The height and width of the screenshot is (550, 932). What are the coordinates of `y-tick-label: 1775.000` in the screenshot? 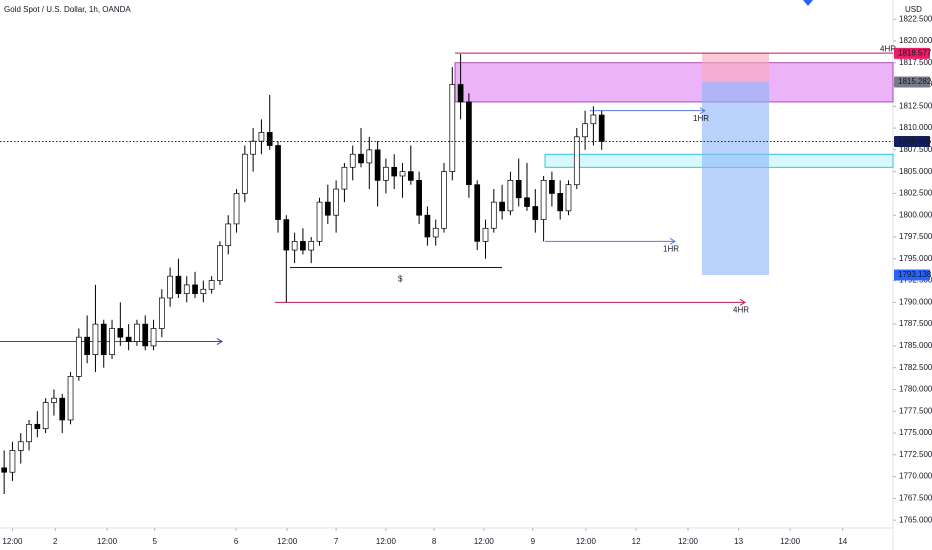 It's located at (915, 432).